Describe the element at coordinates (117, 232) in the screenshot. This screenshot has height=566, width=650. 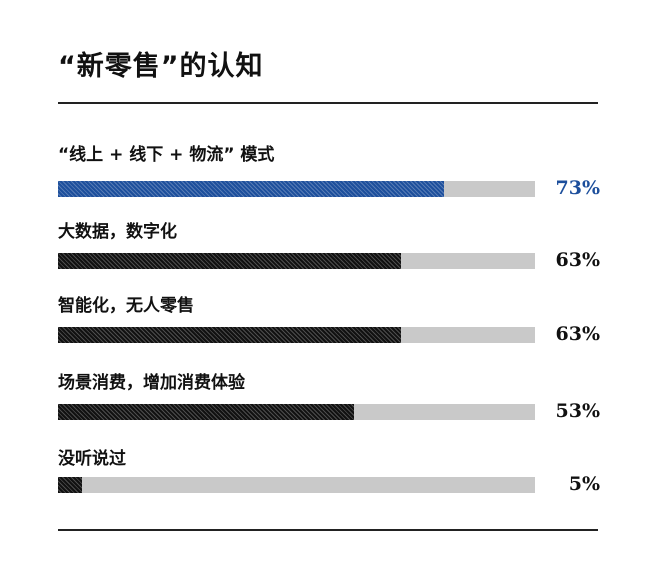
I see `bar-label: 大数据，数字化` at that location.